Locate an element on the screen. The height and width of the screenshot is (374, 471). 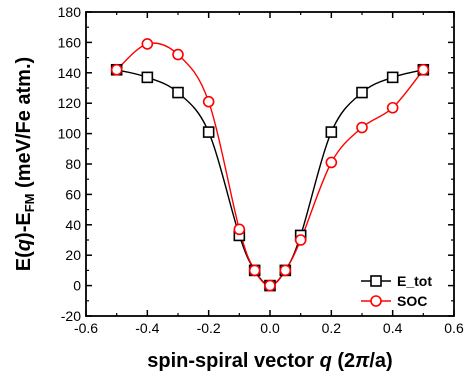
legend-label-soc: SOC is located at coordinates (412, 301).